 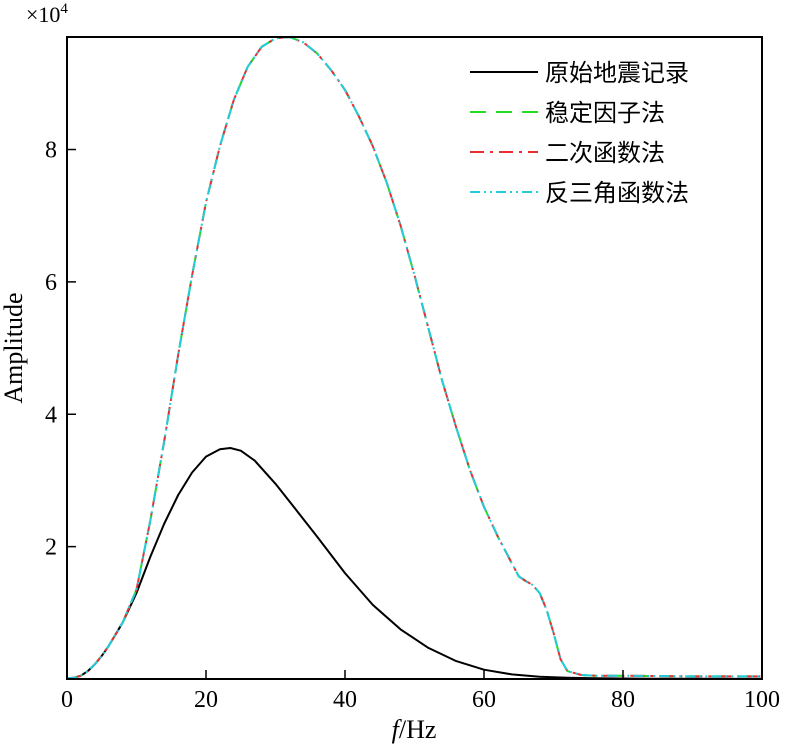 I want to click on y-tick-label: 6, so click(x=51, y=283).